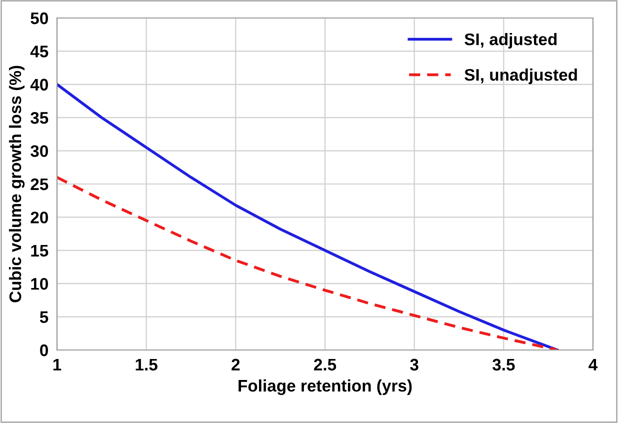 The height and width of the screenshot is (423, 618). What do you see at coordinates (325, 364) in the screenshot?
I see `x-tick-label: 2.5` at bounding box center [325, 364].